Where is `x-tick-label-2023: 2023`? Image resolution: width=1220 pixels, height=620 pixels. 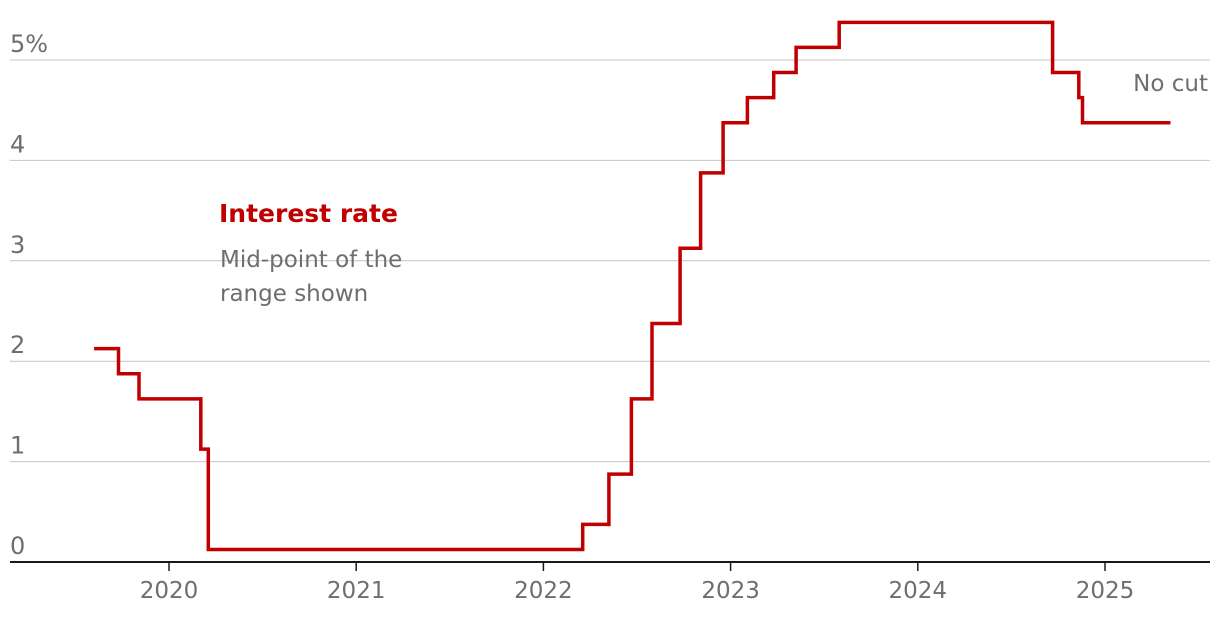 x-tick-label-2023: 2023 is located at coordinates (730, 591).